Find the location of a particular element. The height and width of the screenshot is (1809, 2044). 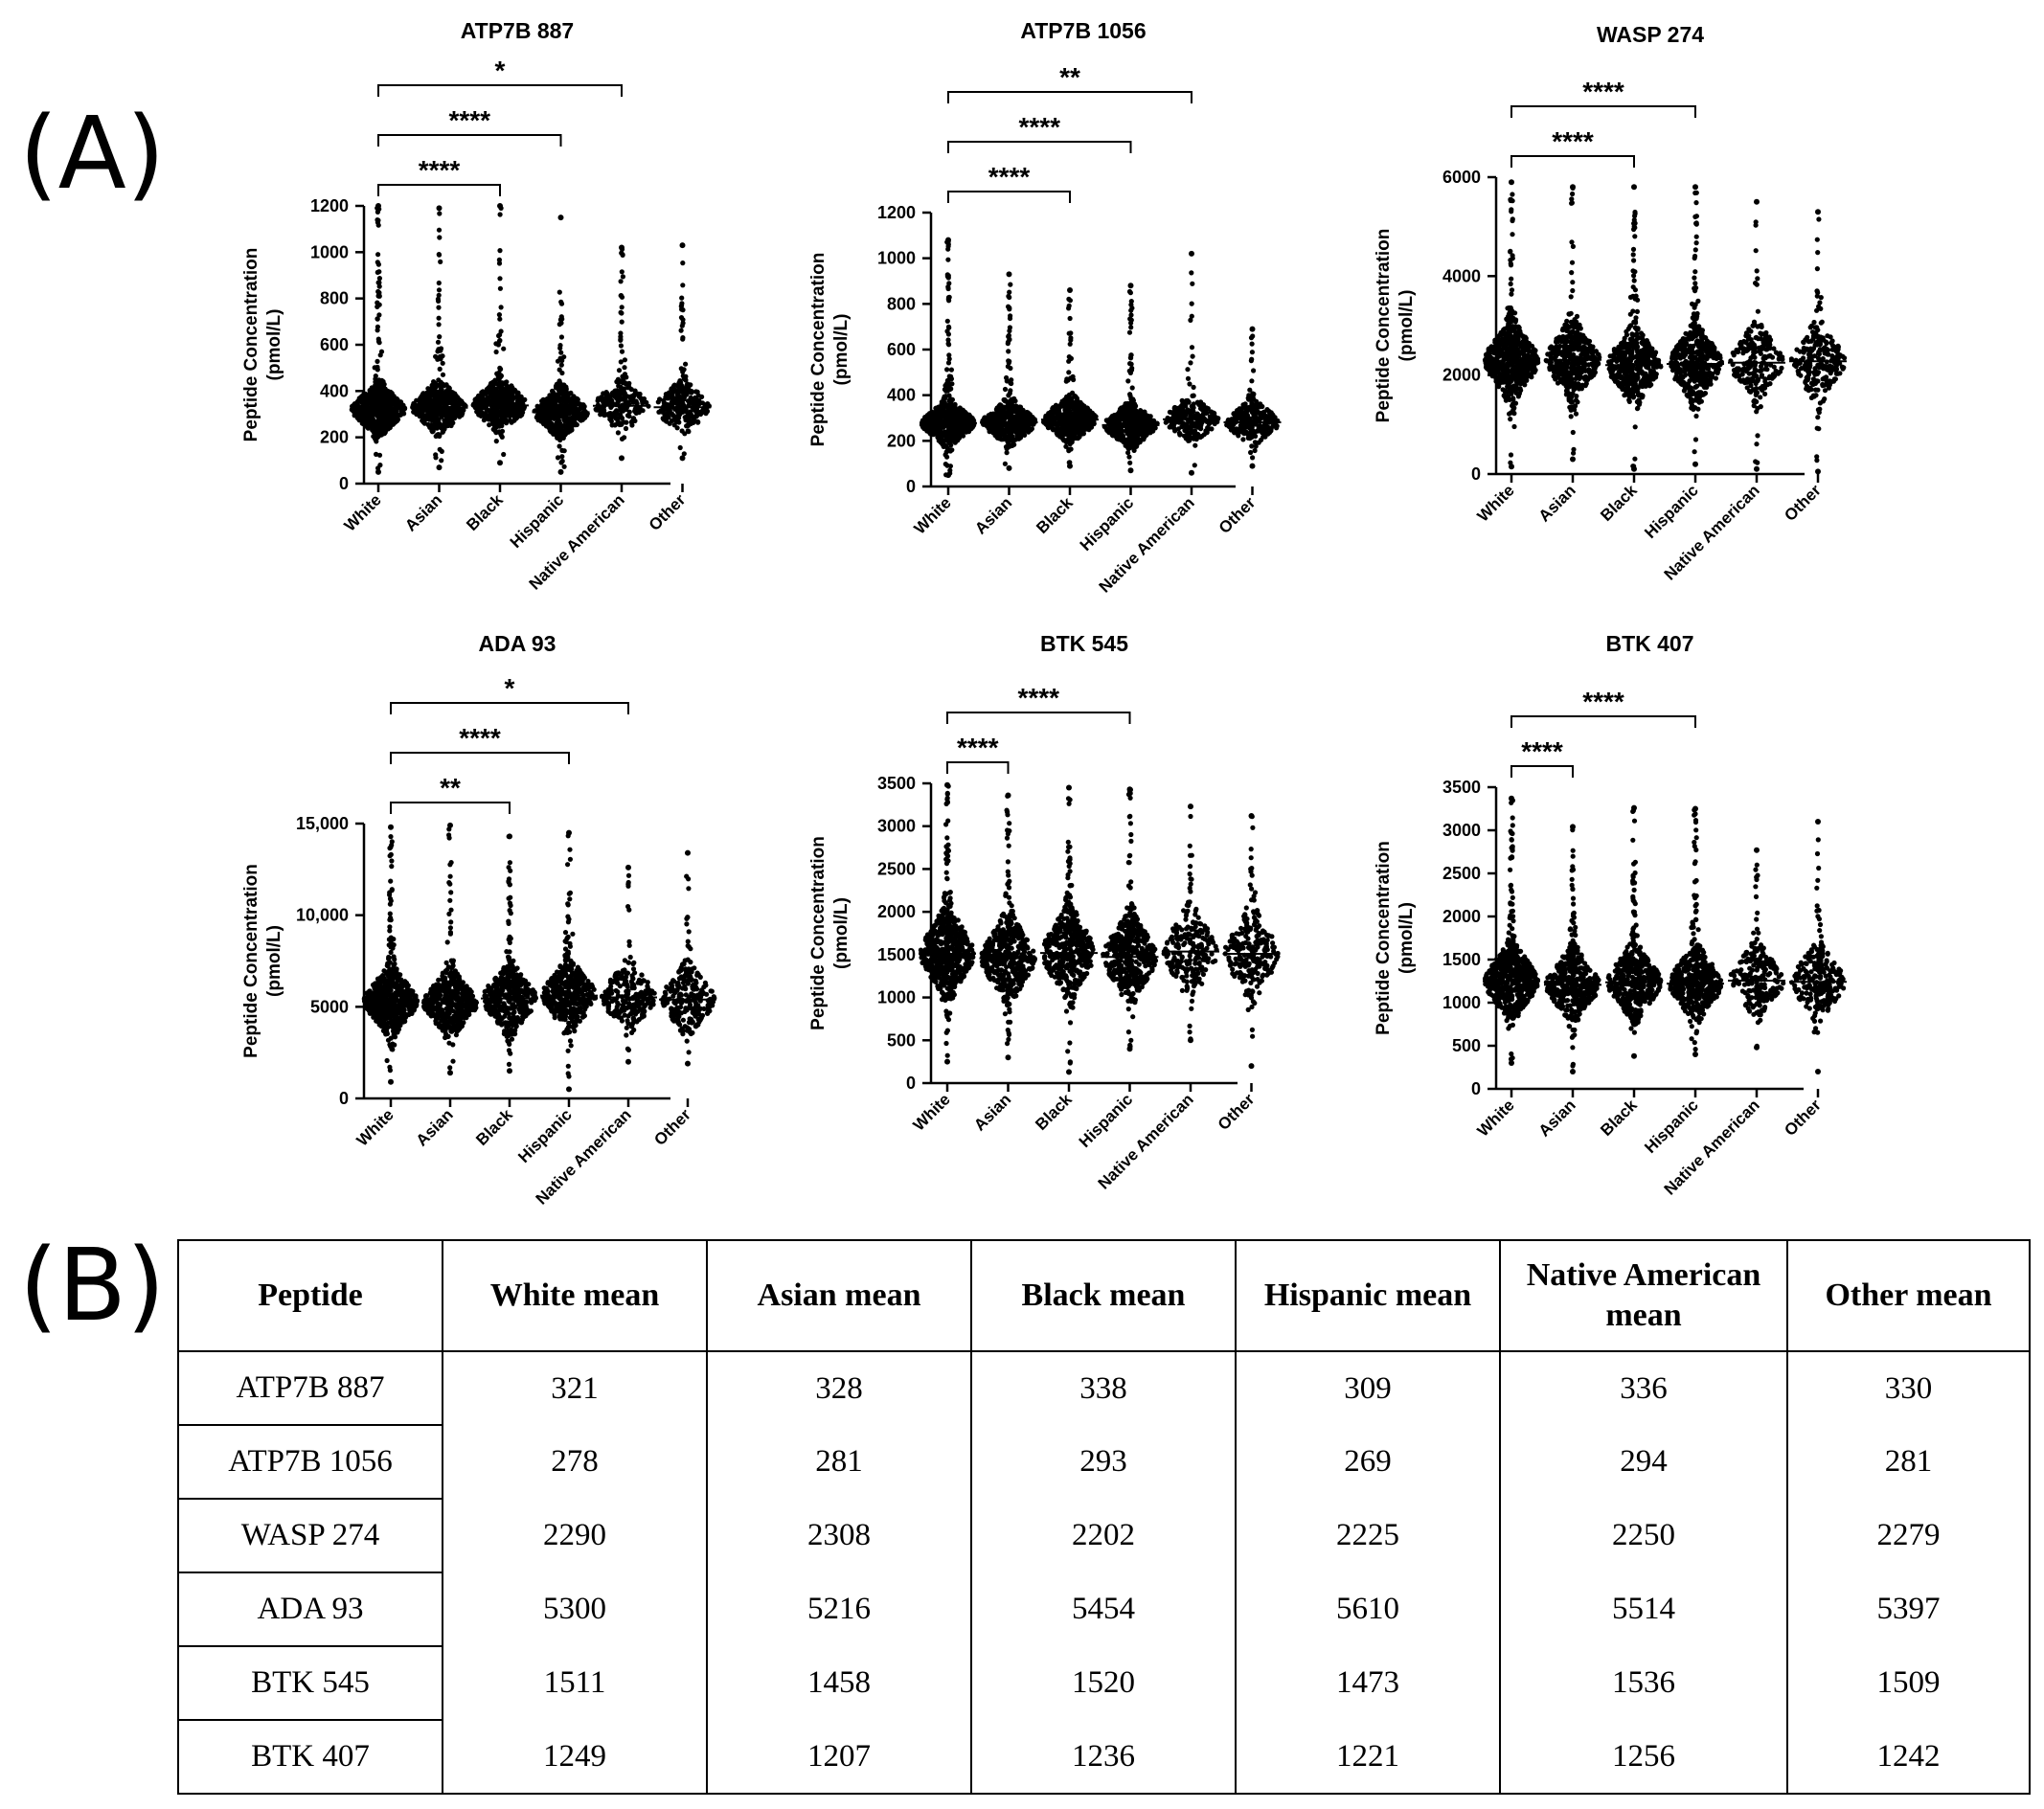

chart-title: ATP7B 1056 is located at coordinates (1083, 30).